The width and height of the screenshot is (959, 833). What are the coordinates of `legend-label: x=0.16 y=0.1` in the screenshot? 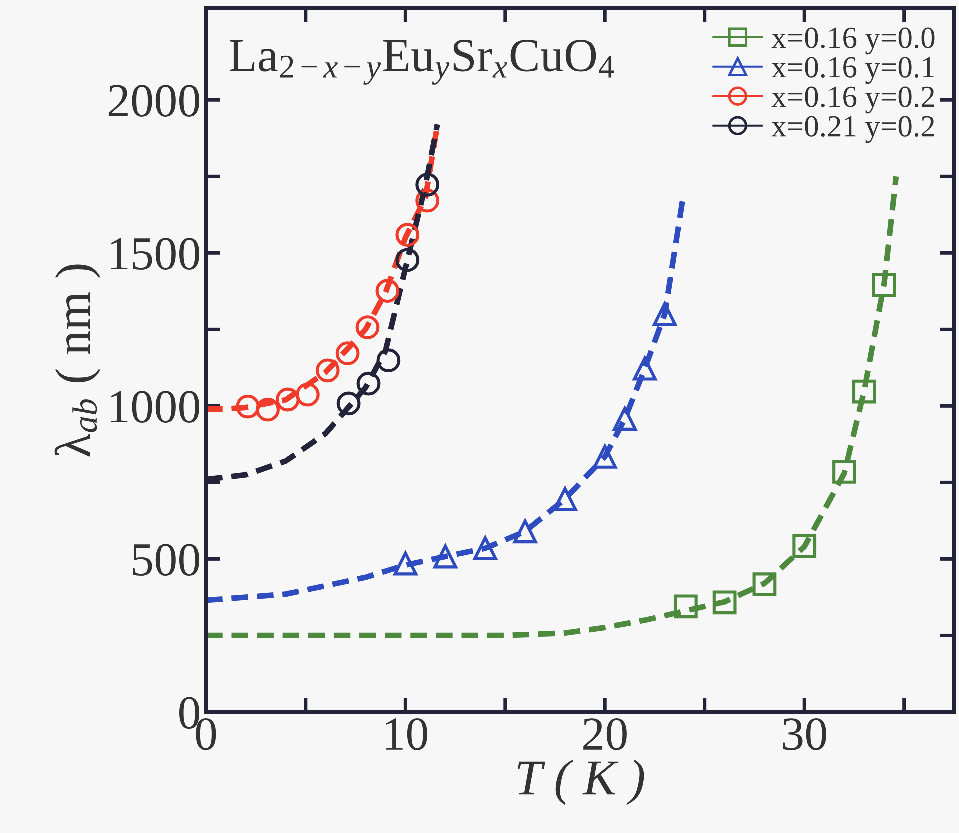 It's located at (853, 70).